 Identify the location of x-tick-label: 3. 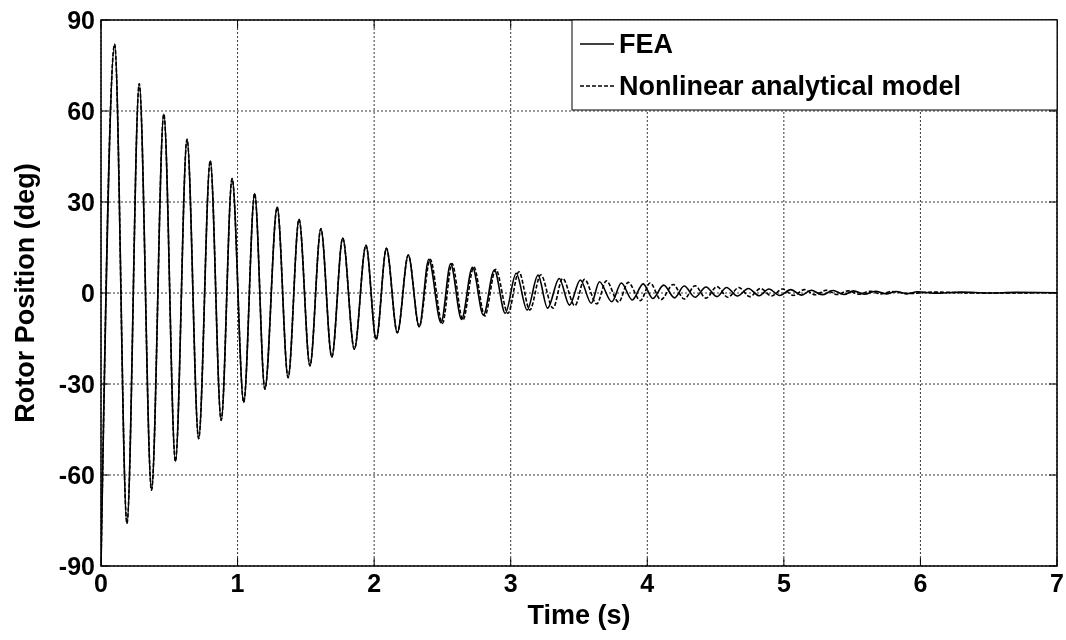
(510, 583).